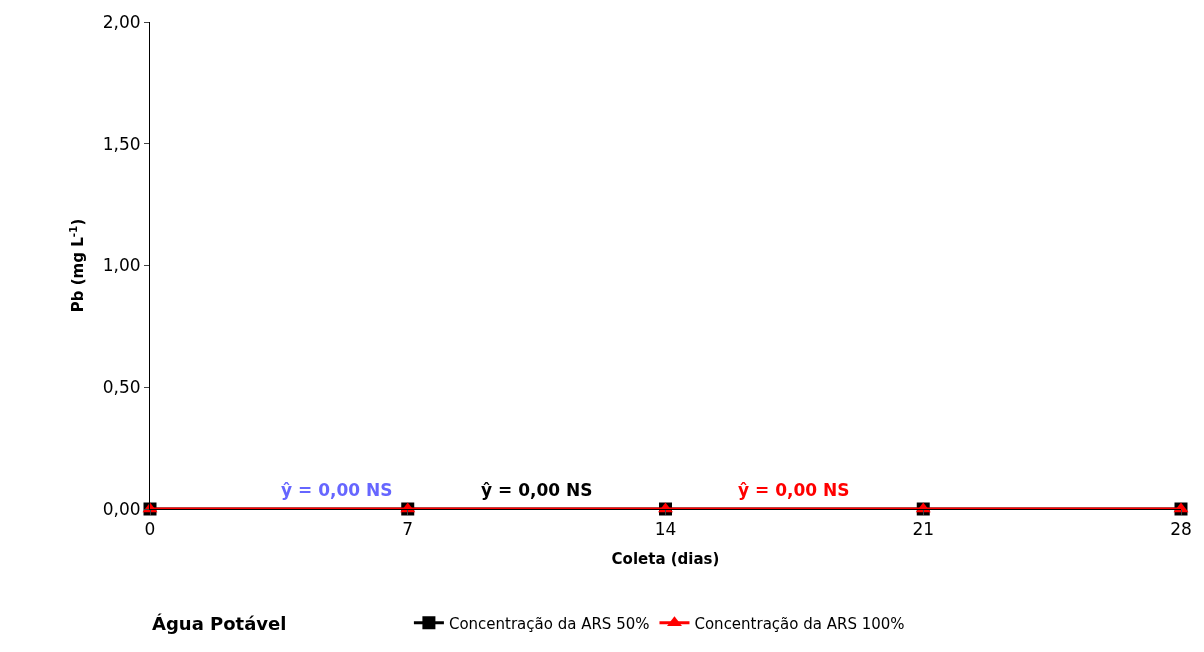  What do you see at coordinates (219, 623) in the screenshot?
I see `legend-title: Água Potável` at bounding box center [219, 623].